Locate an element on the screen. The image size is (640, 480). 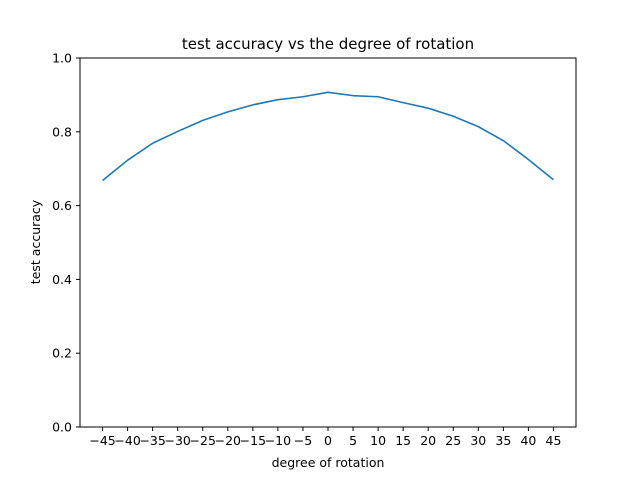
x-tick-label: 0 is located at coordinates (328, 440).